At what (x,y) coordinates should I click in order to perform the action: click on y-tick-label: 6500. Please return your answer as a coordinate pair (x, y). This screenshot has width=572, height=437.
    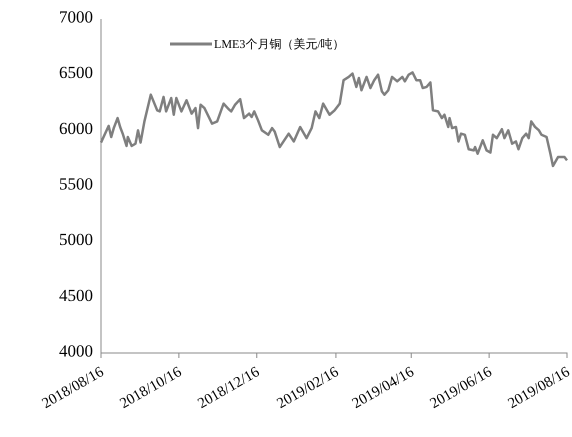
    Looking at the image, I should click on (76, 72).